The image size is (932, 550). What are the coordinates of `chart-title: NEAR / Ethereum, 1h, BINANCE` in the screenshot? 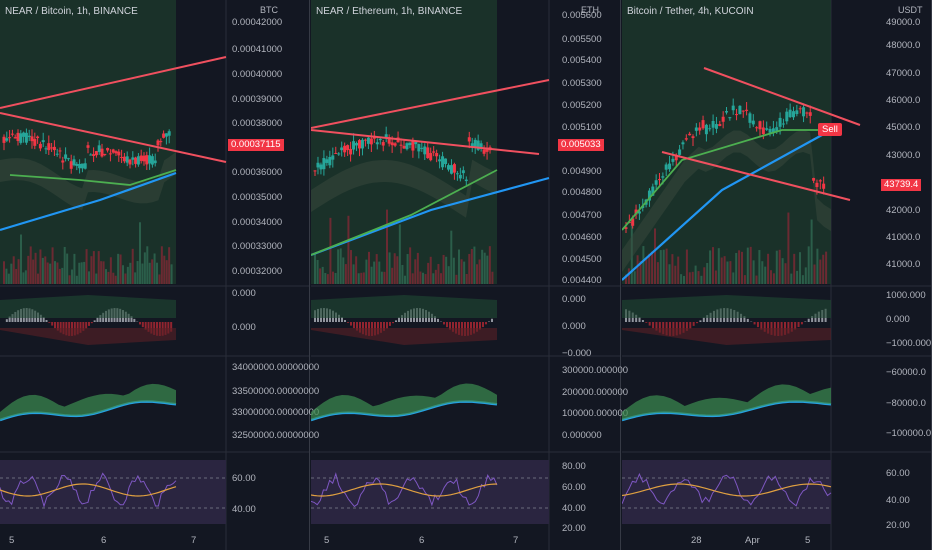 It's located at (389, 11).